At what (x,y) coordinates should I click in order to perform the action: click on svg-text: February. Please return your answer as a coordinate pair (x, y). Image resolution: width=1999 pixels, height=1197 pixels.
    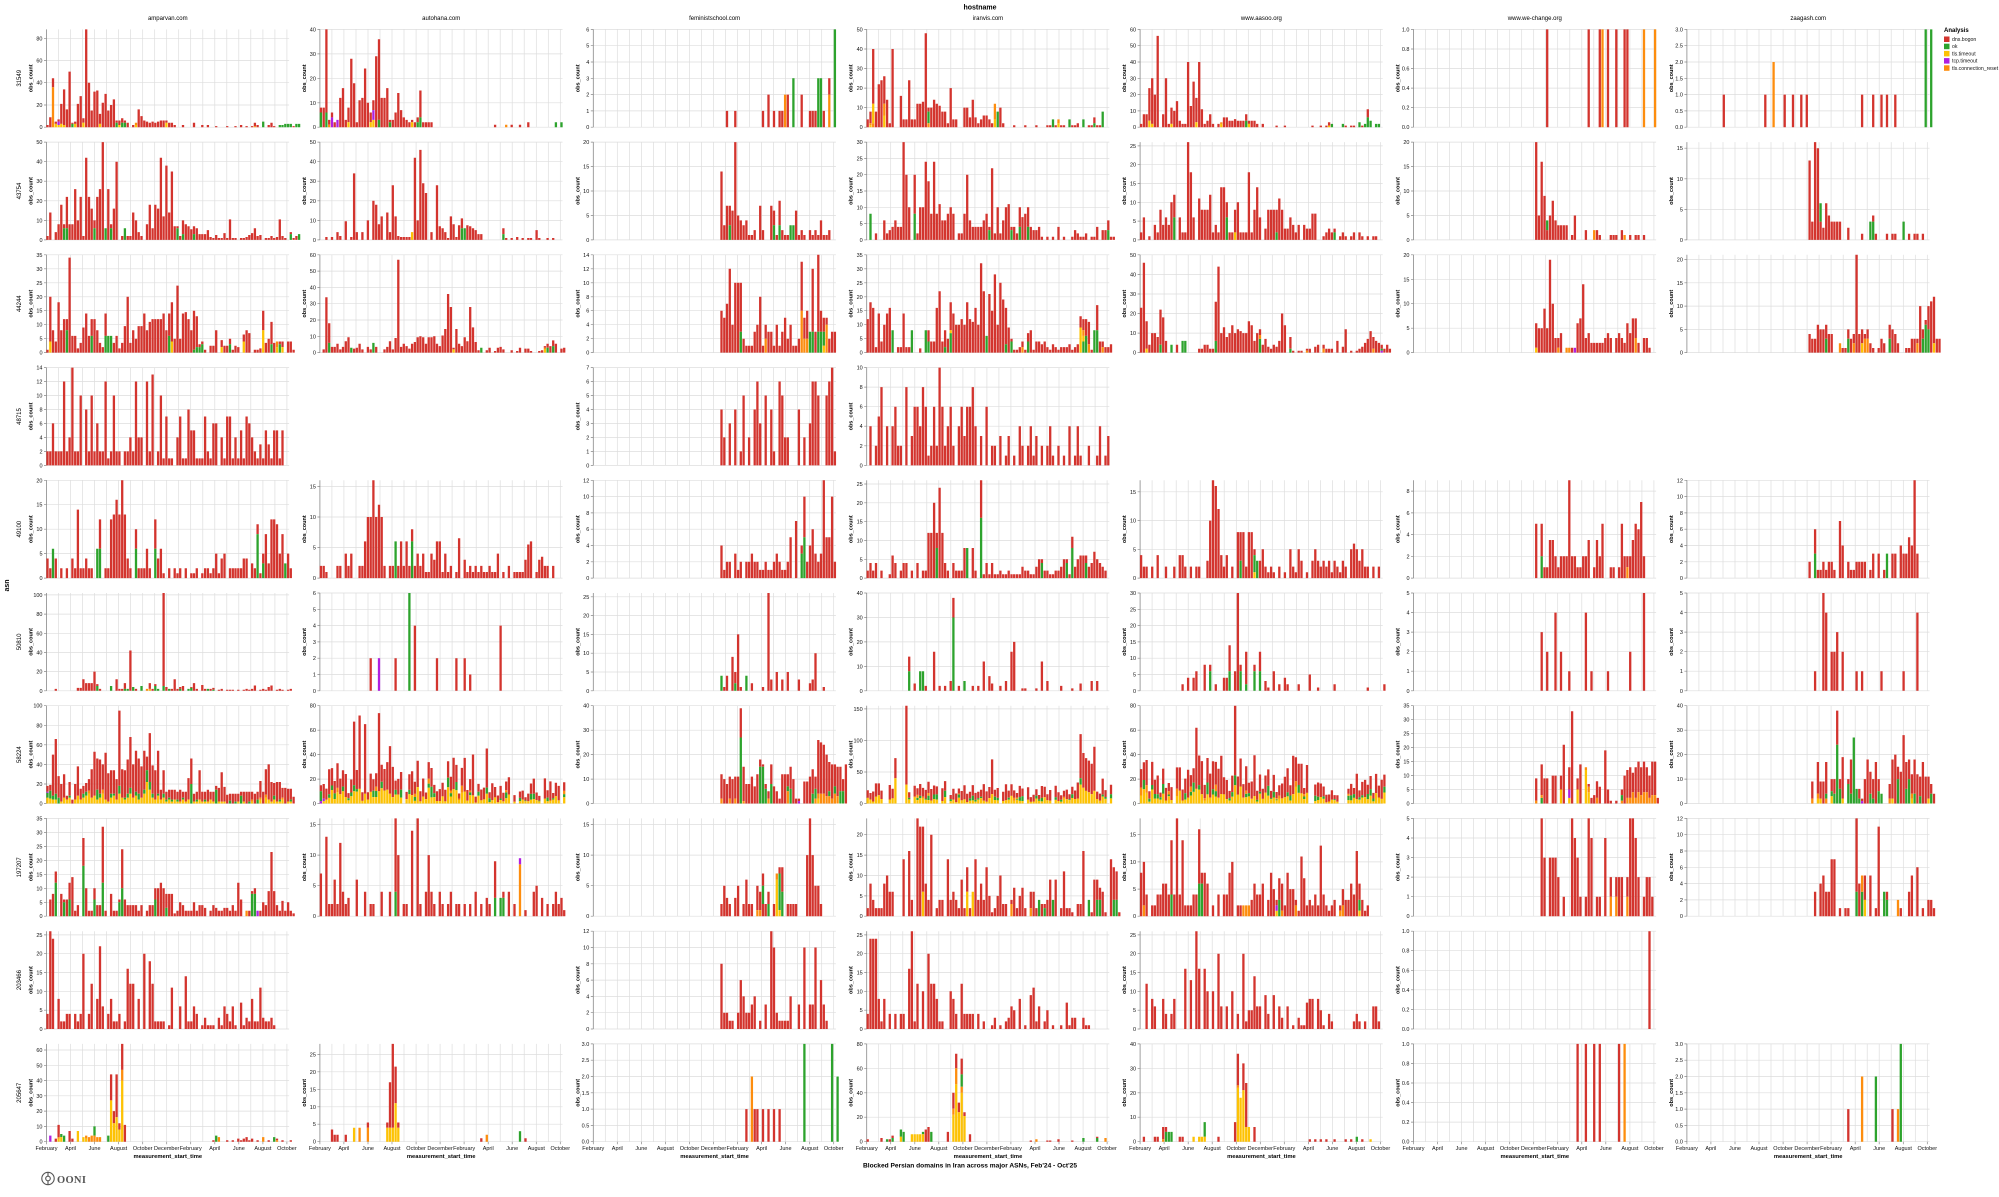
    Looking at the image, I should click on (867, 1149).